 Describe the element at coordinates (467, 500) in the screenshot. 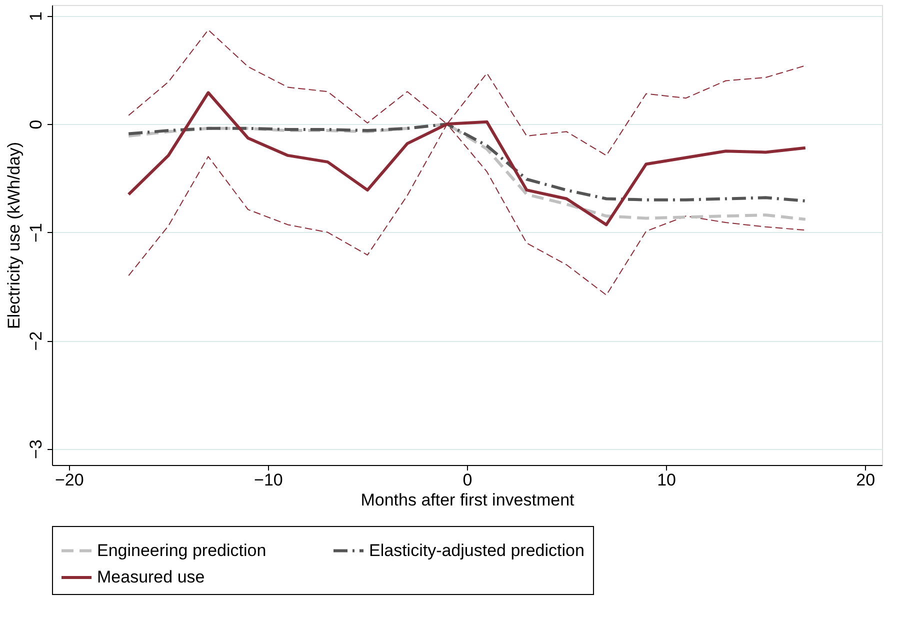

I see `x-axis-title: Months after first investment` at that location.